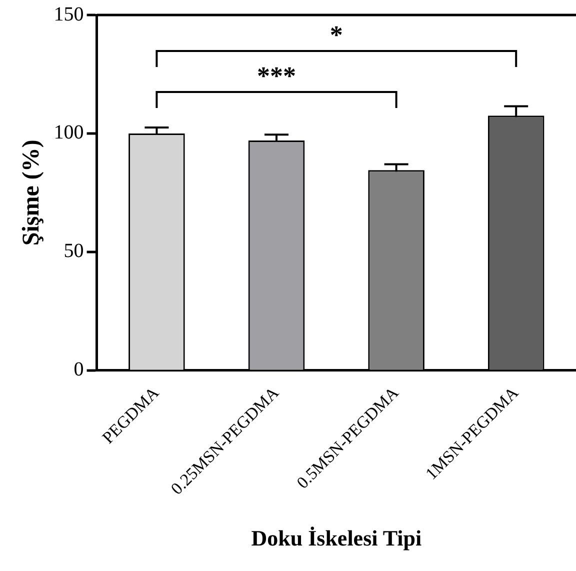  I want to click on y-tick-label: 150, so click(69, 14).